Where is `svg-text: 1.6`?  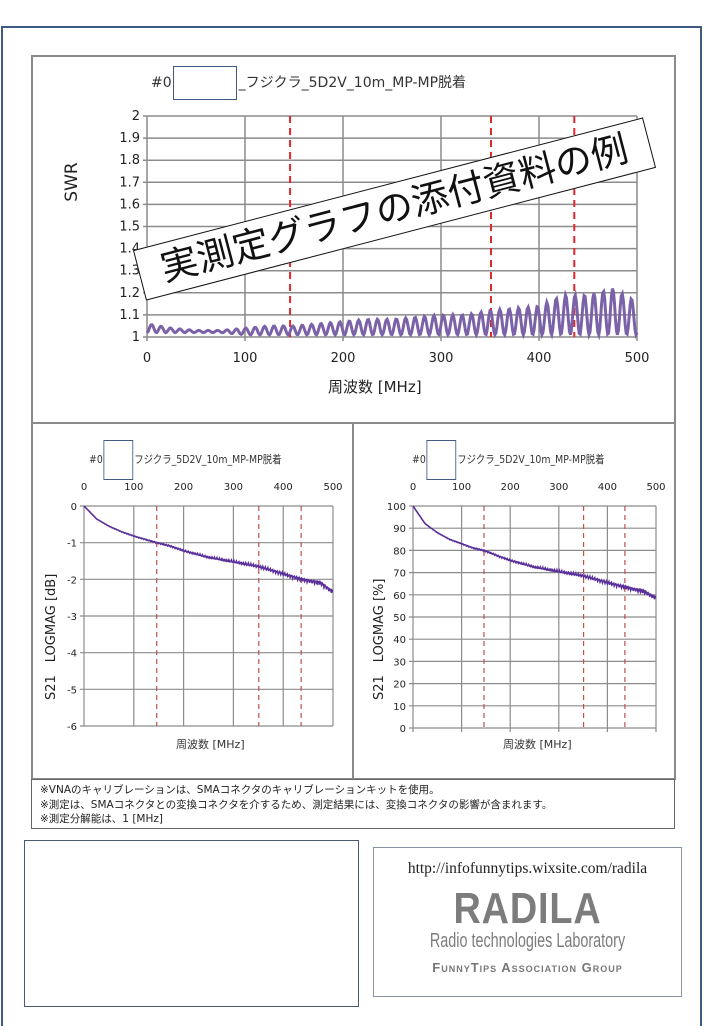 svg-text: 1.6 is located at coordinates (129, 204).